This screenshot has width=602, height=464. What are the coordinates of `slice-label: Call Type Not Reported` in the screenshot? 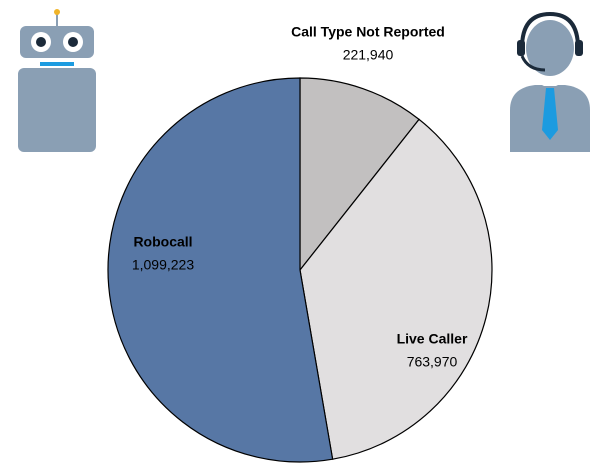 It's located at (368, 32).